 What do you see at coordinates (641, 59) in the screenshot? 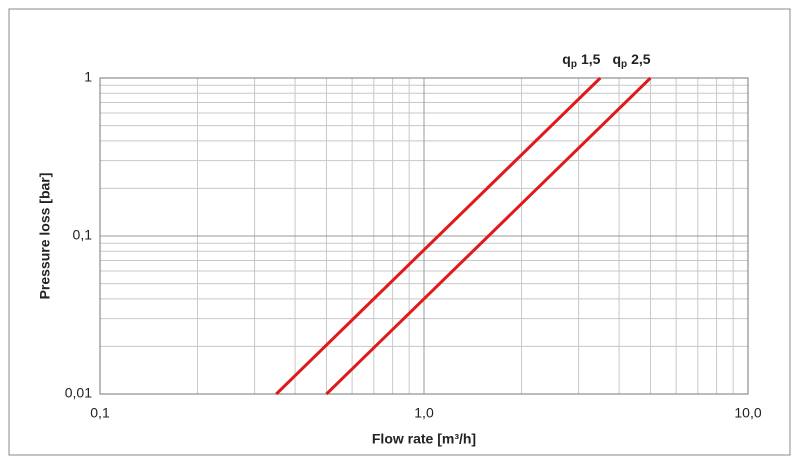
I see `series-name: 2,5` at bounding box center [641, 59].